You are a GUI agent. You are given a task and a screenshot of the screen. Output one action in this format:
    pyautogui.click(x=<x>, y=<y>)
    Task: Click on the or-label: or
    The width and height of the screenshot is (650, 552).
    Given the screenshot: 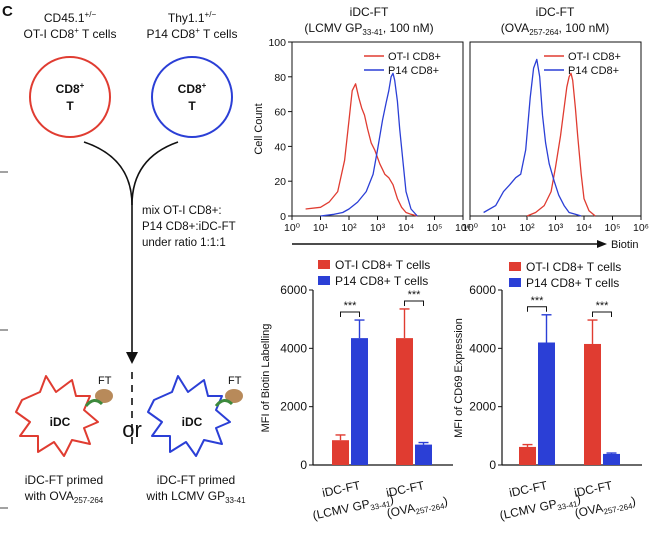 What is the action you would take?
    pyautogui.click(x=132, y=429)
    